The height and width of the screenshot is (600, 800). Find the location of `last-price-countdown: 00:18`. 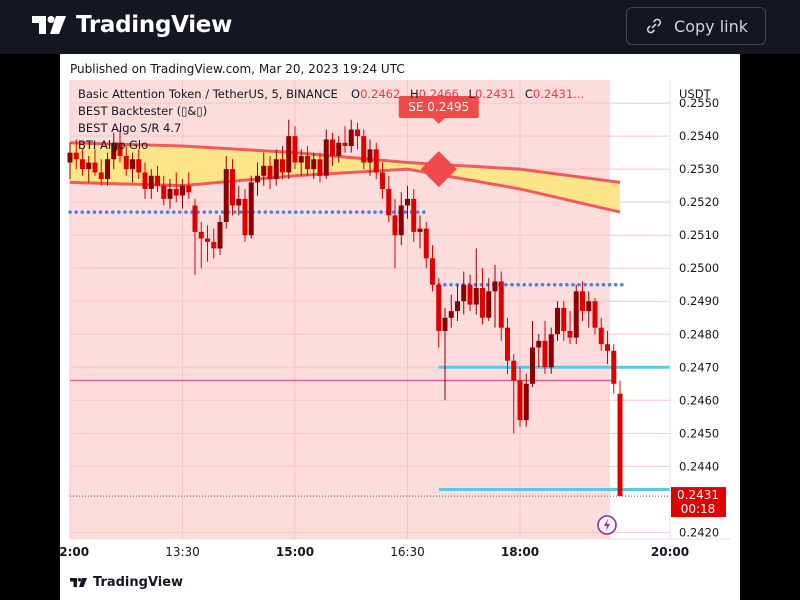

last-price-countdown: 00:18 is located at coordinates (698, 509).